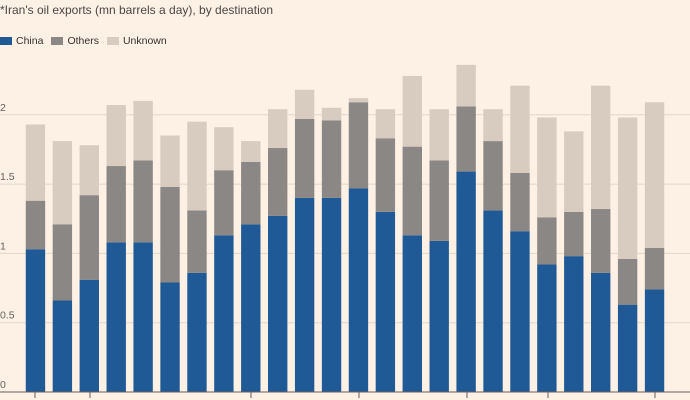  I want to click on legend-item-china: China, so click(21, 41).